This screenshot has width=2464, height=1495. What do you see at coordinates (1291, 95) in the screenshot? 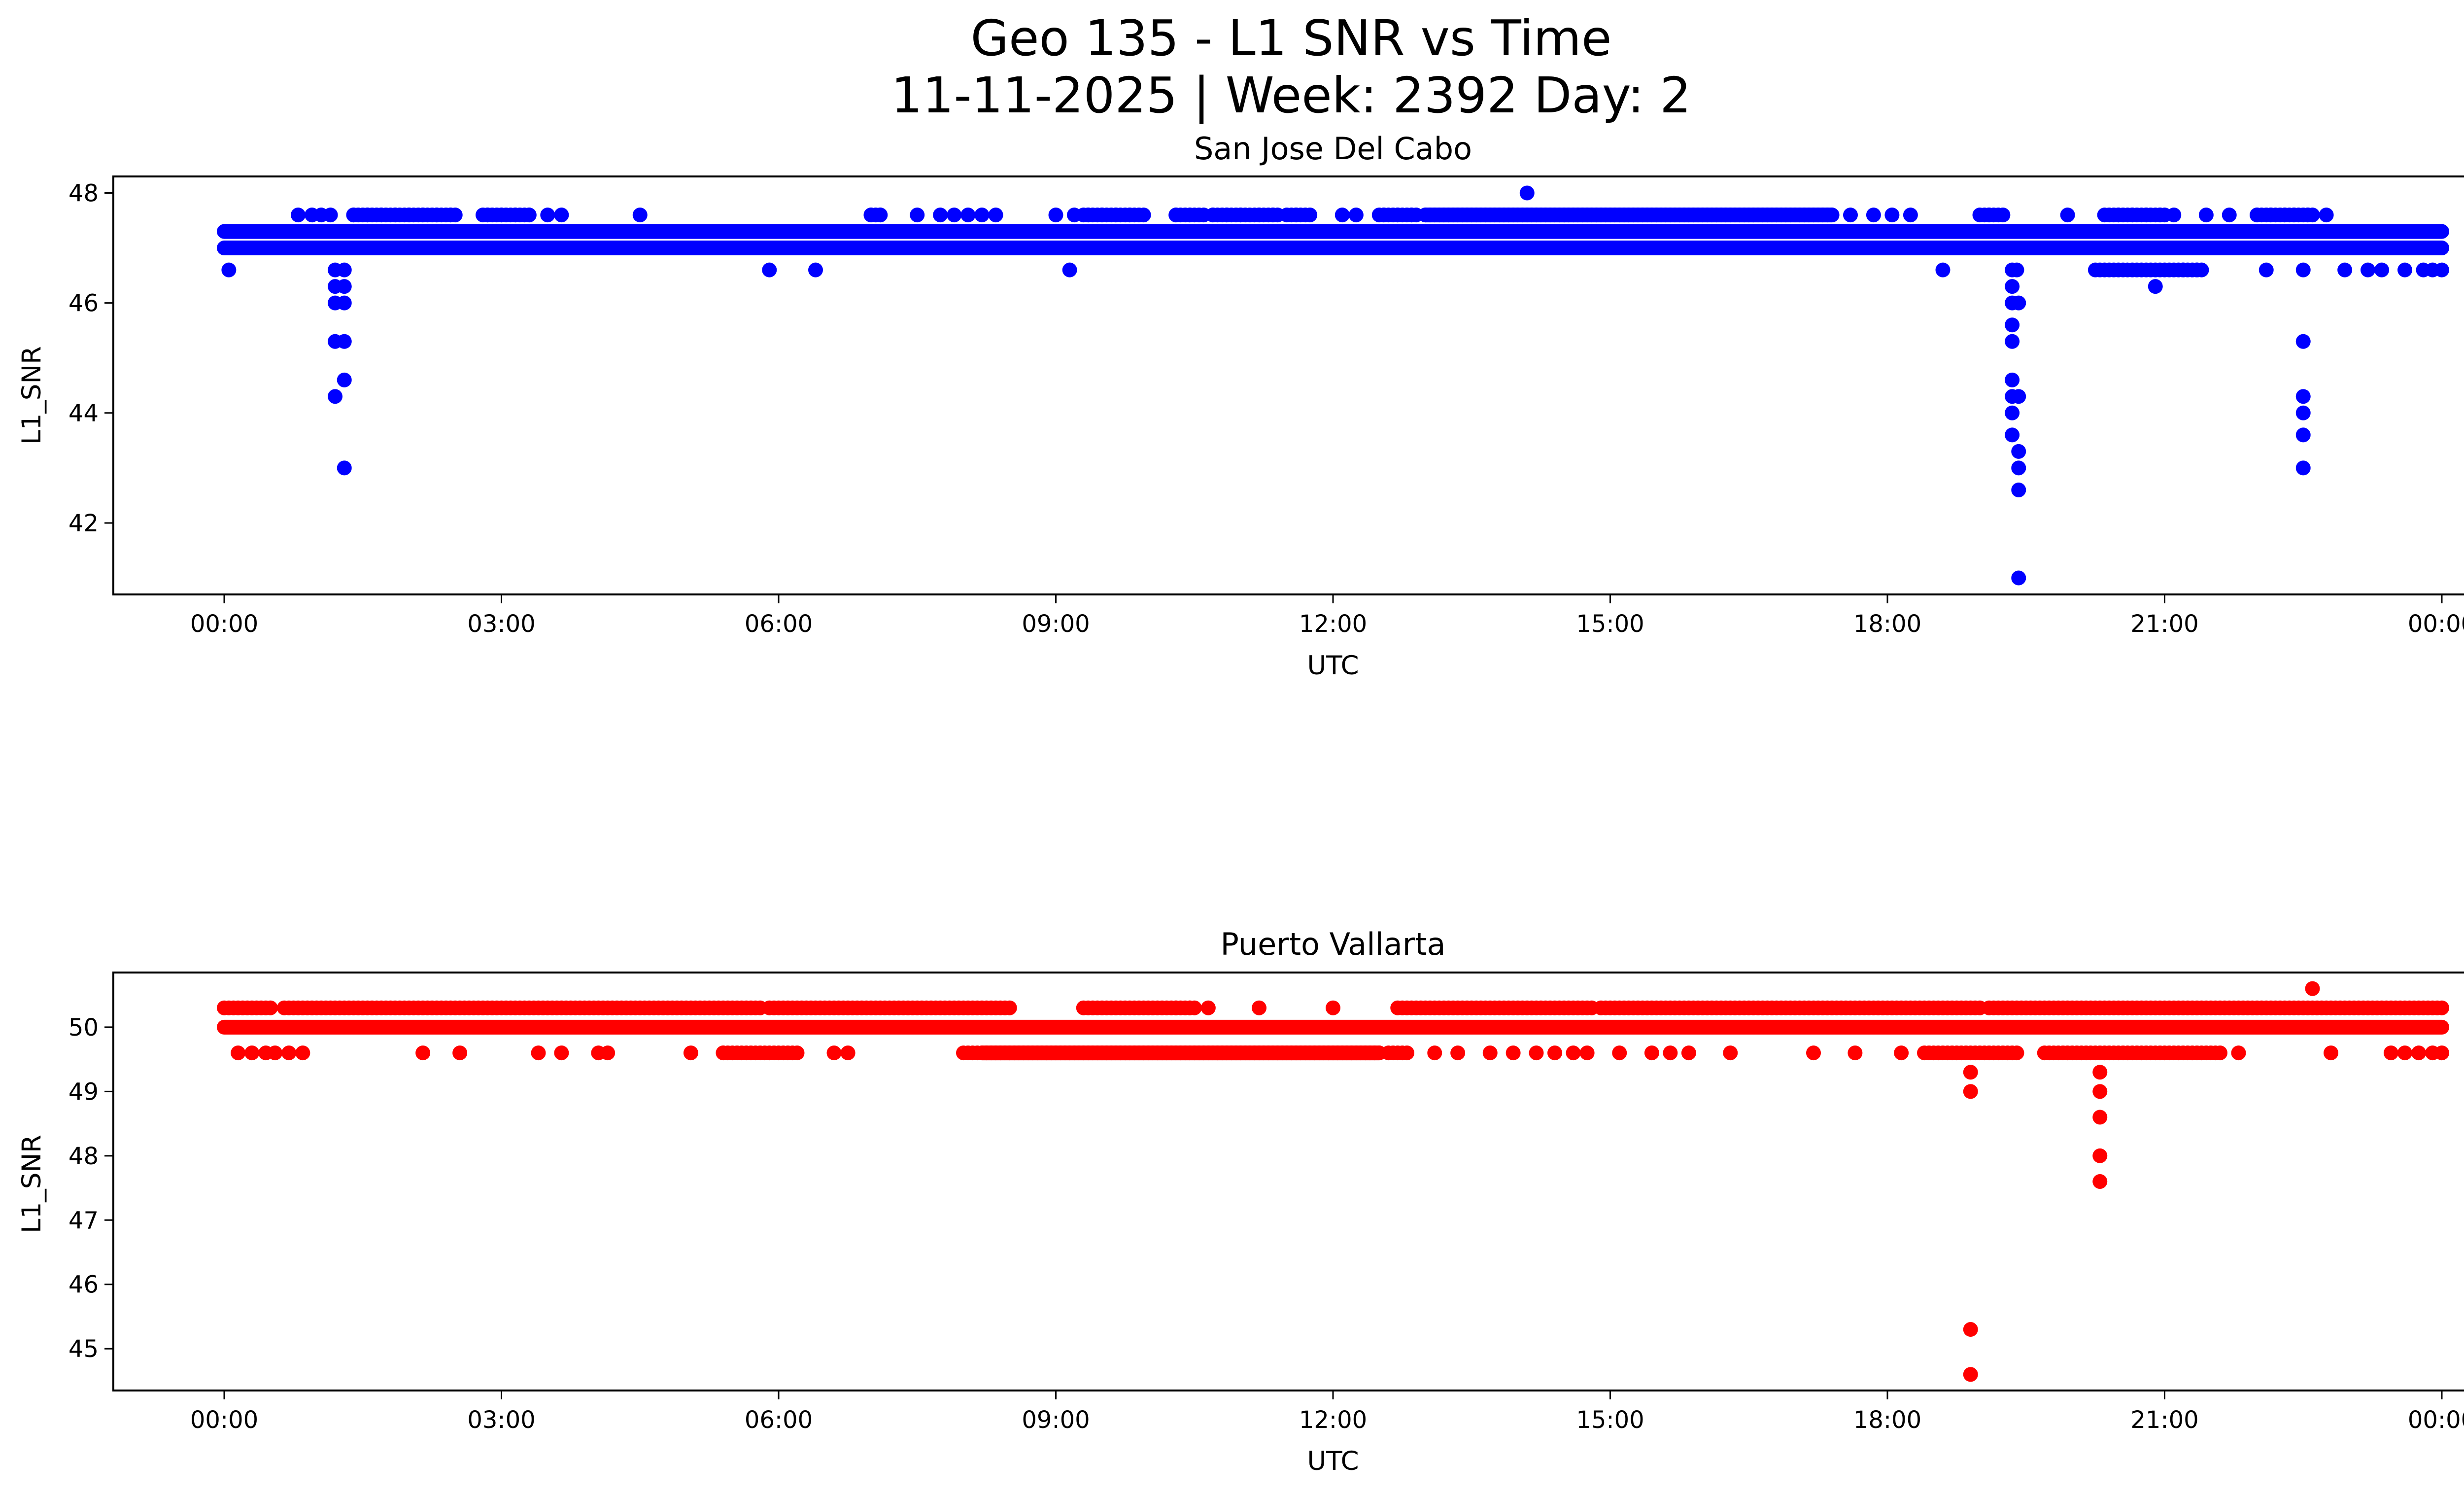
I see `figure-title-line2: 11-11-2025 | Week: 2392 Day: 2` at bounding box center [1291, 95].